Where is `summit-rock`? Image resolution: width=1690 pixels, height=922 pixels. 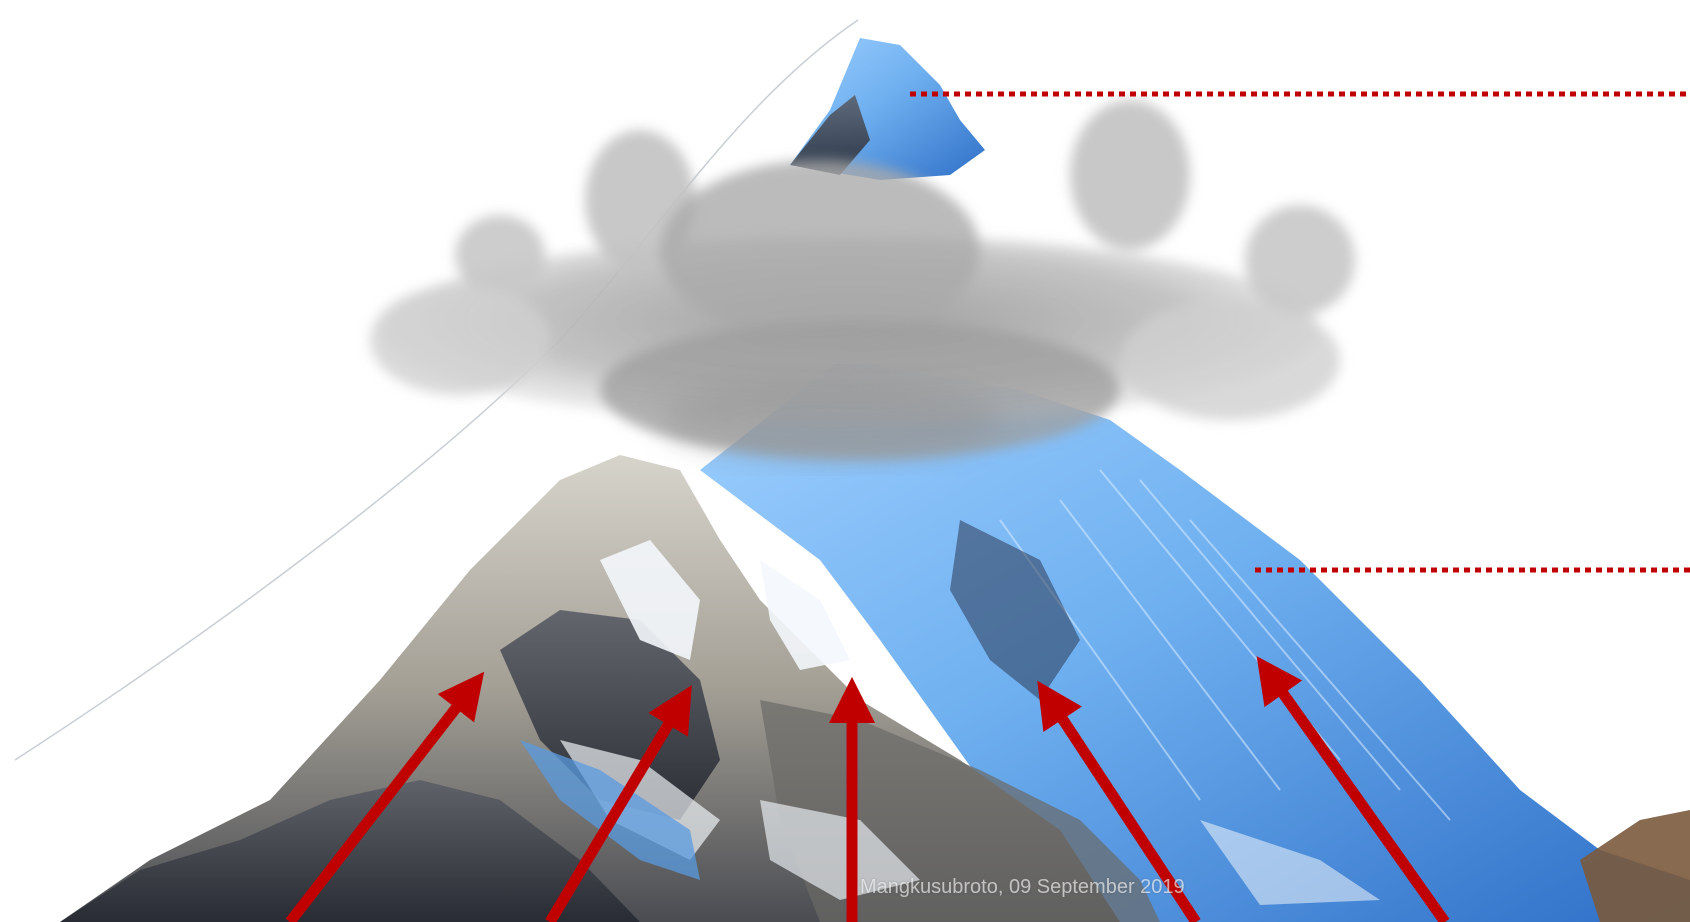 summit-rock is located at coordinates (830, 135).